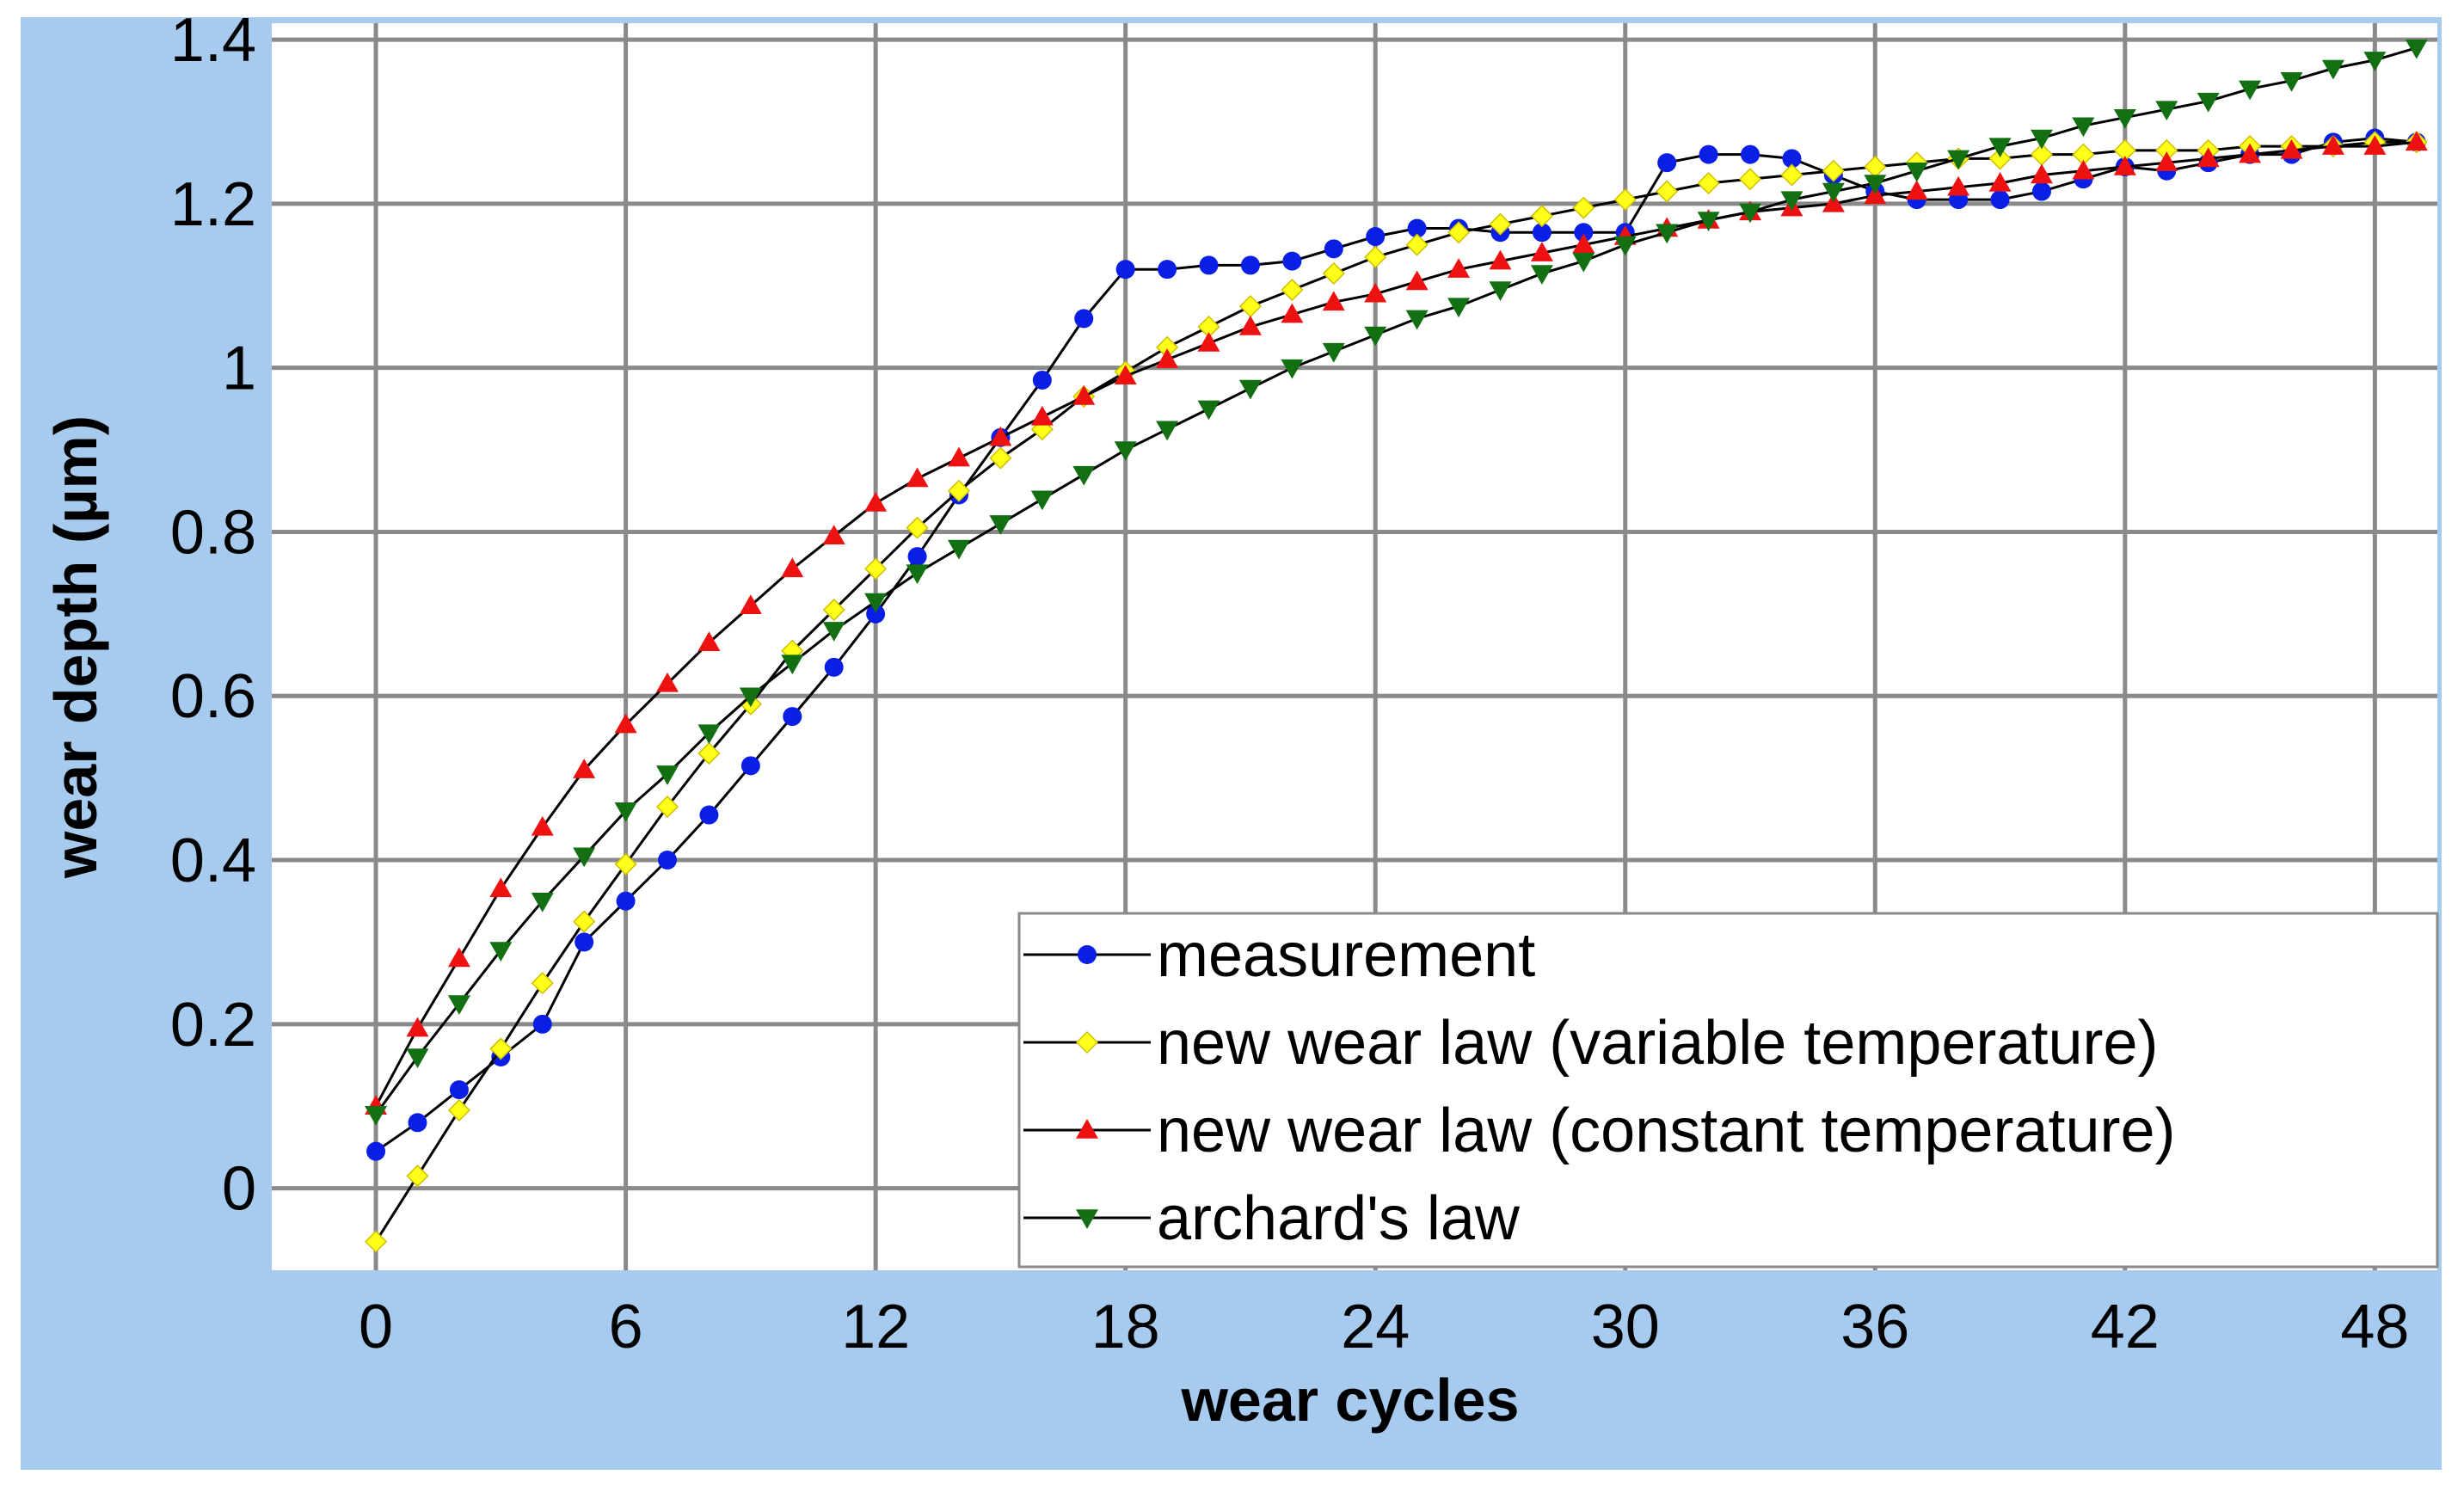 The image size is (2464, 1487). Describe the element at coordinates (213, 696) in the screenshot. I see `y-tick-label: 0.6` at that location.